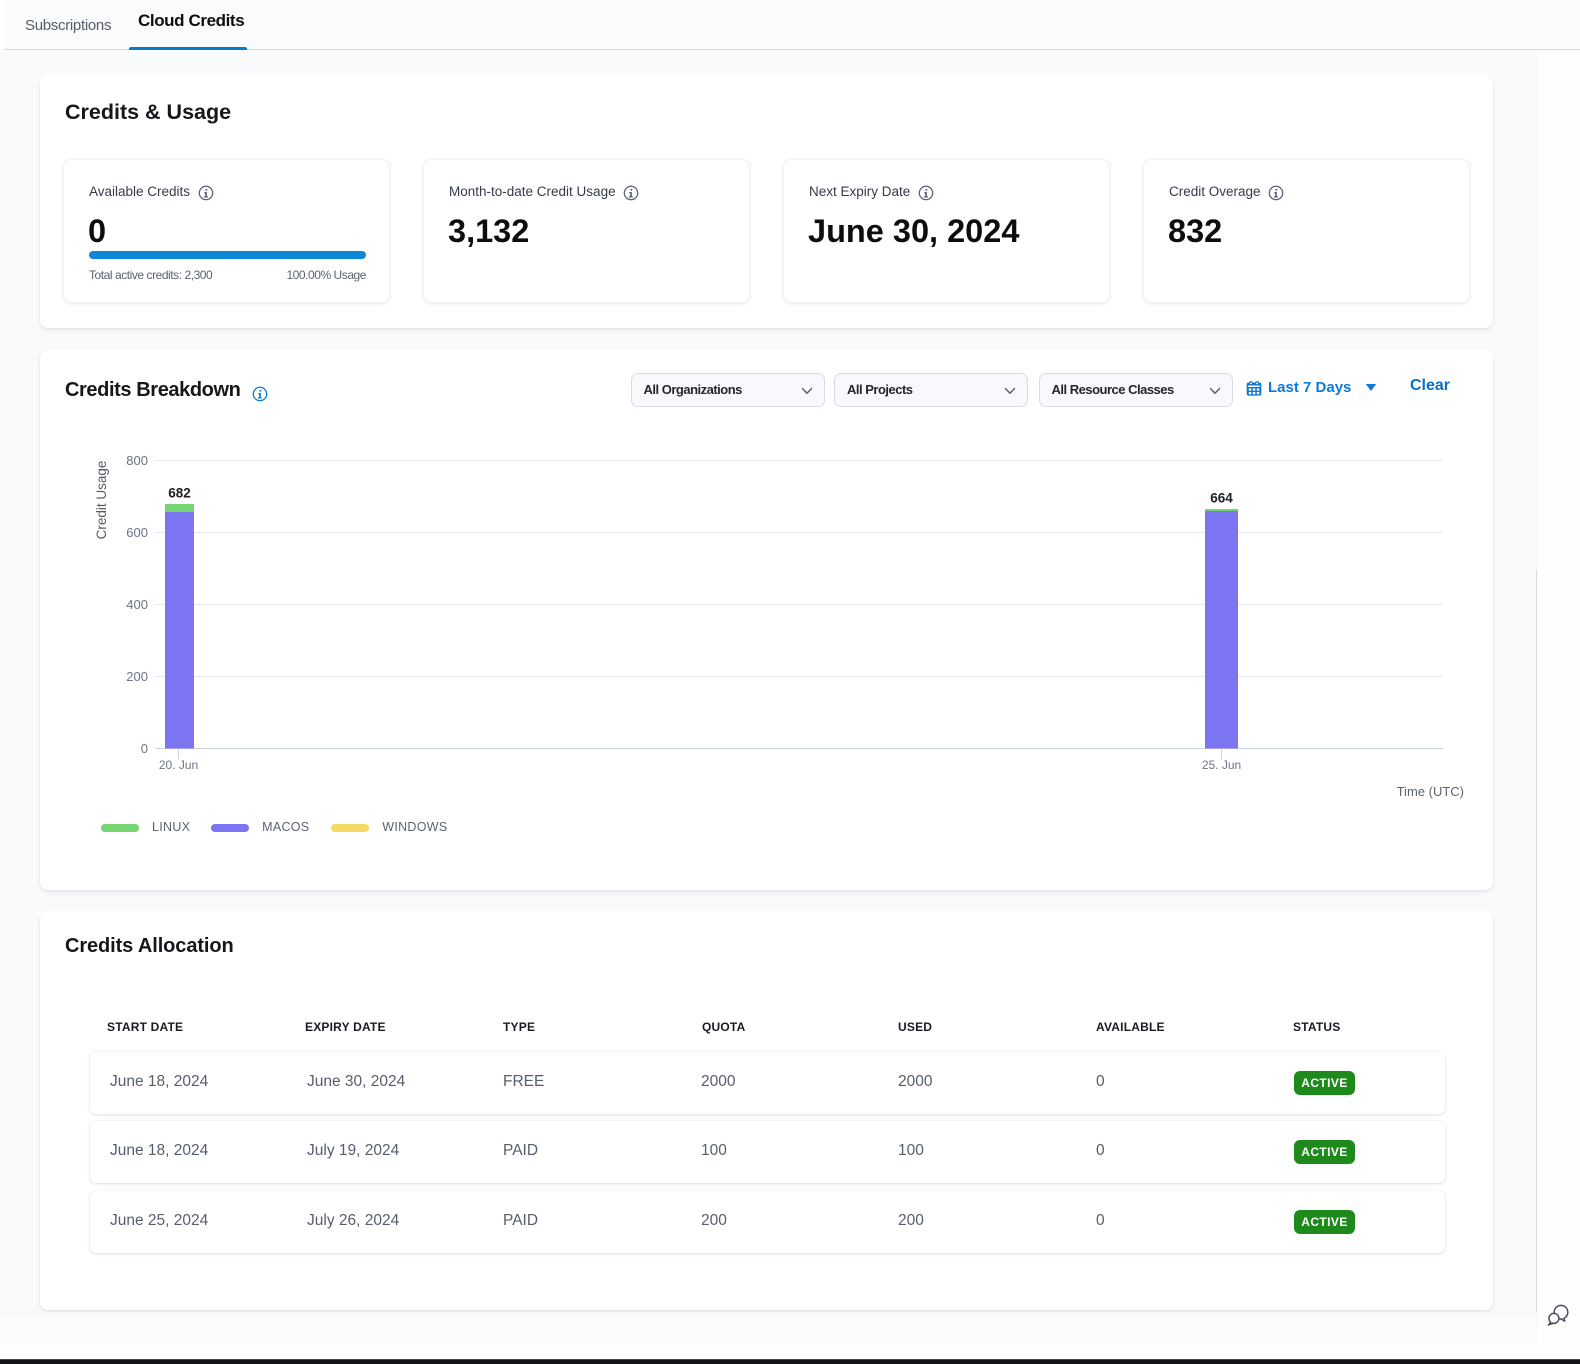 The image size is (1580, 1364). What do you see at coordinates (101, 500) in the screenshot?
I see `svg-text: Credit Usage` at bounding box center [101, 500].